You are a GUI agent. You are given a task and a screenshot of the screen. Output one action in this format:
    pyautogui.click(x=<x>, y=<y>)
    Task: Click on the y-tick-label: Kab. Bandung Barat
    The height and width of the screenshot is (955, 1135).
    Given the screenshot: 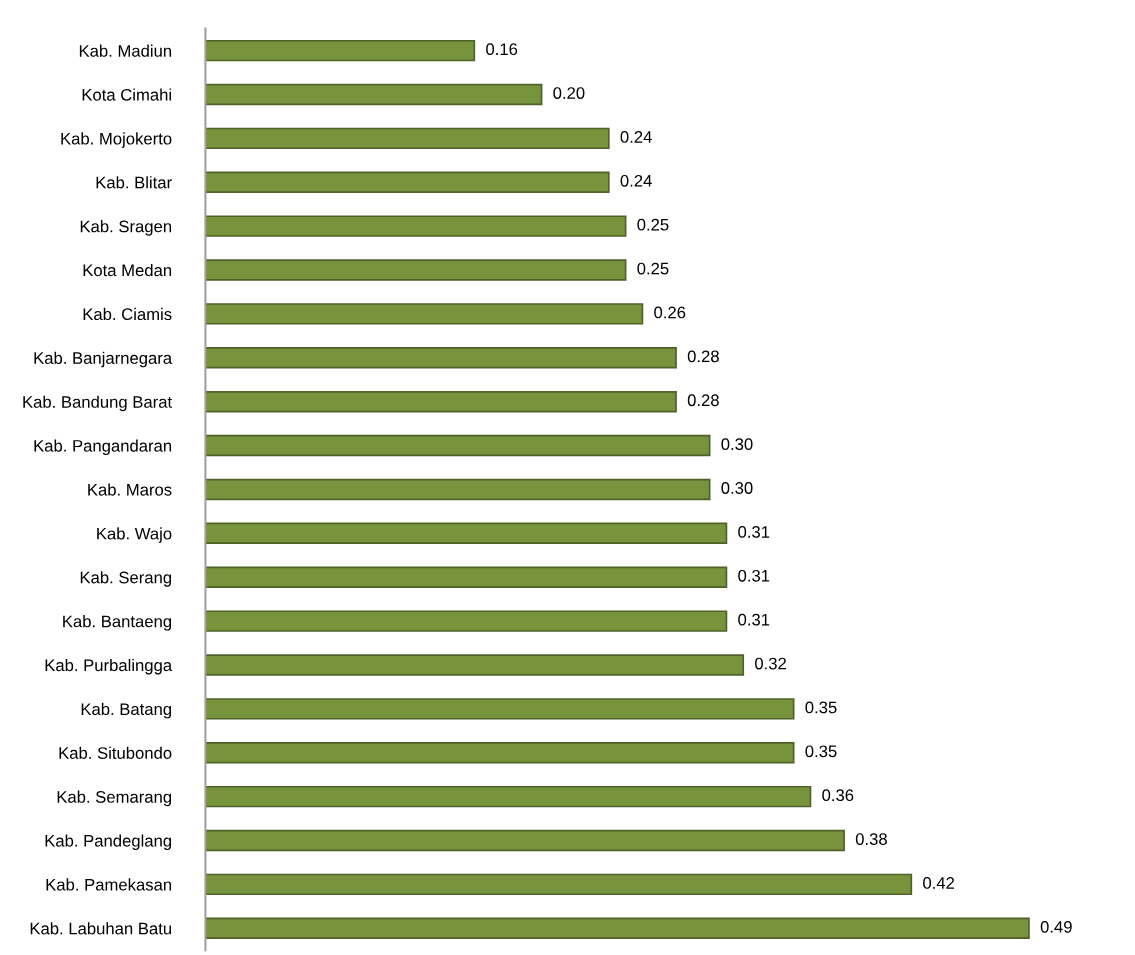 What is the action you would take?
    pyautogui.click(x=97, y=403)
    